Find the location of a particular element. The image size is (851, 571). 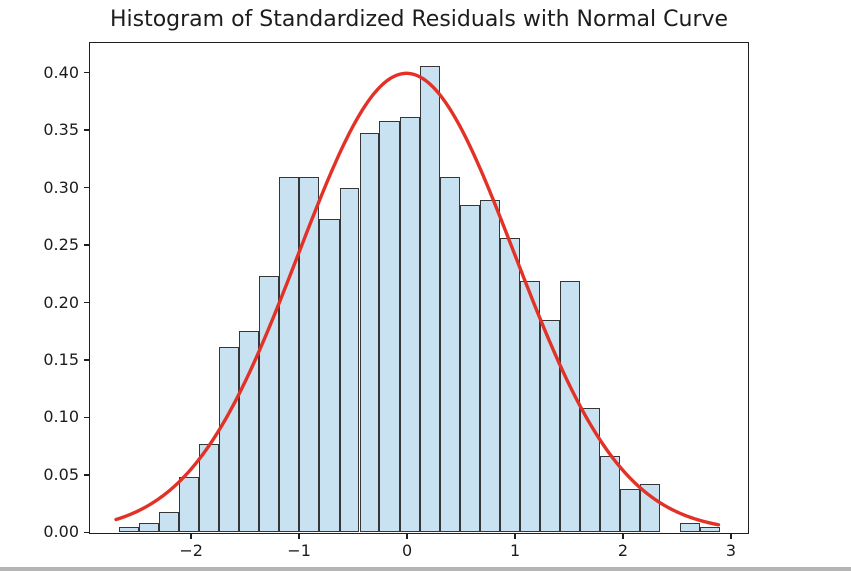

y-tick-label: 0.30 is located at coordinates (61, 187).